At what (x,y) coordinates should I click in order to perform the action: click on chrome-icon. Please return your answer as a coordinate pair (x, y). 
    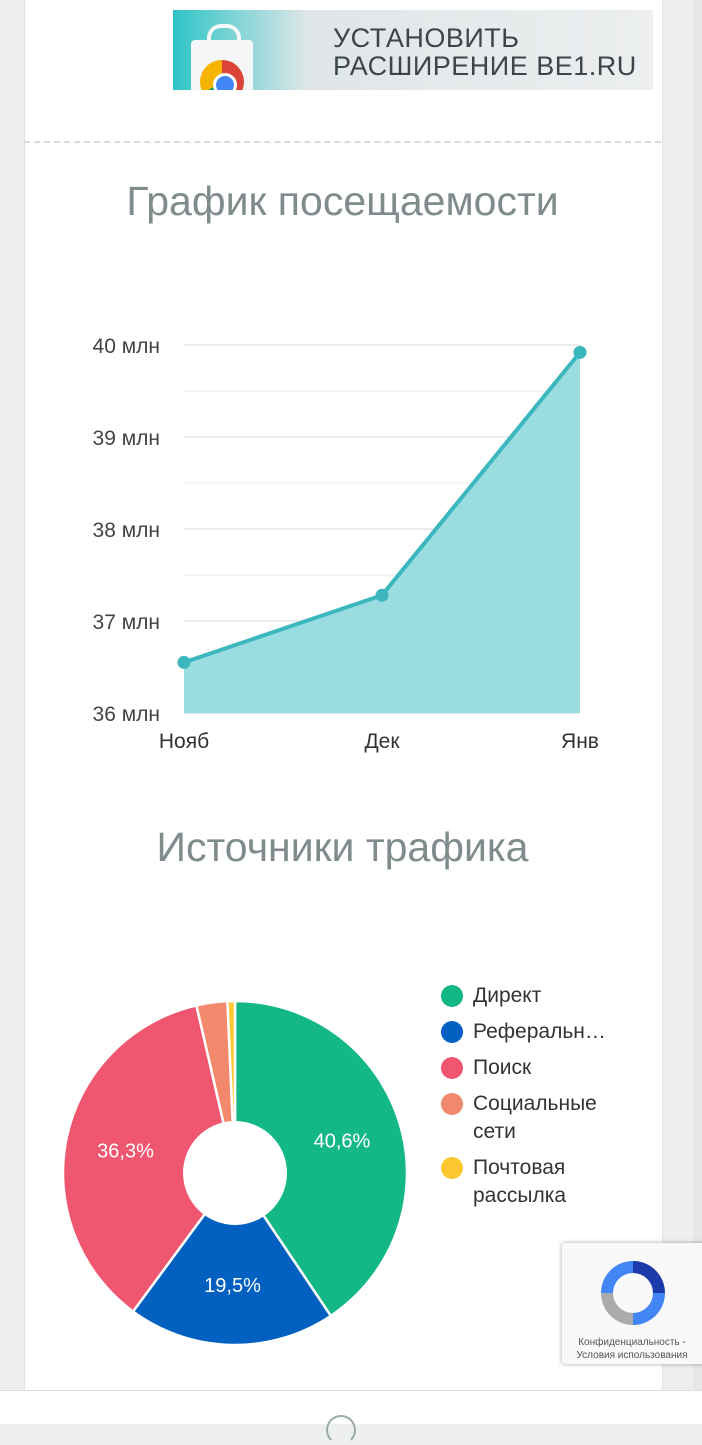
    Looking at the image, I should click on (222, 75).